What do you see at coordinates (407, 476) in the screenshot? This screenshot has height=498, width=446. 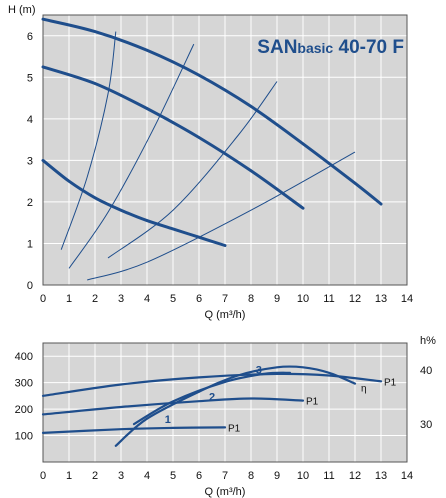 I see `bottom-x-tick-label: 14` at bounding box center [407, 476].